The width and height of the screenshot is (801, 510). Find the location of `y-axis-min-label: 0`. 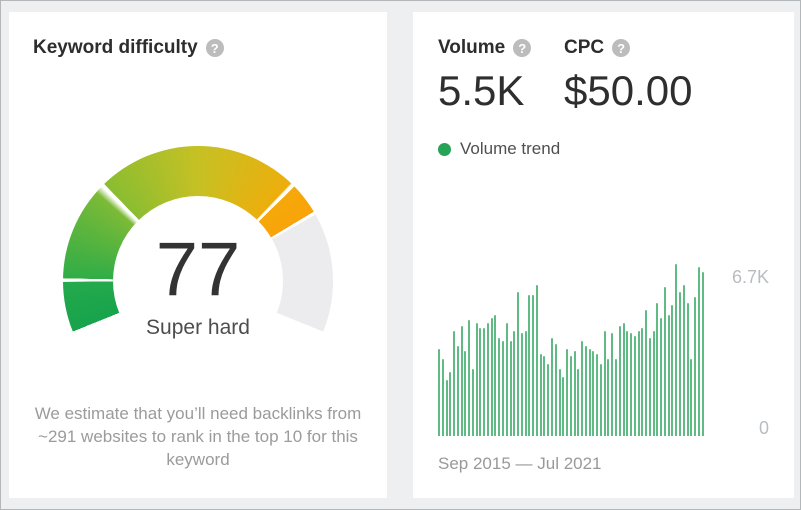

y-axis-min-label: 0 is located at coordinates (763, 428).